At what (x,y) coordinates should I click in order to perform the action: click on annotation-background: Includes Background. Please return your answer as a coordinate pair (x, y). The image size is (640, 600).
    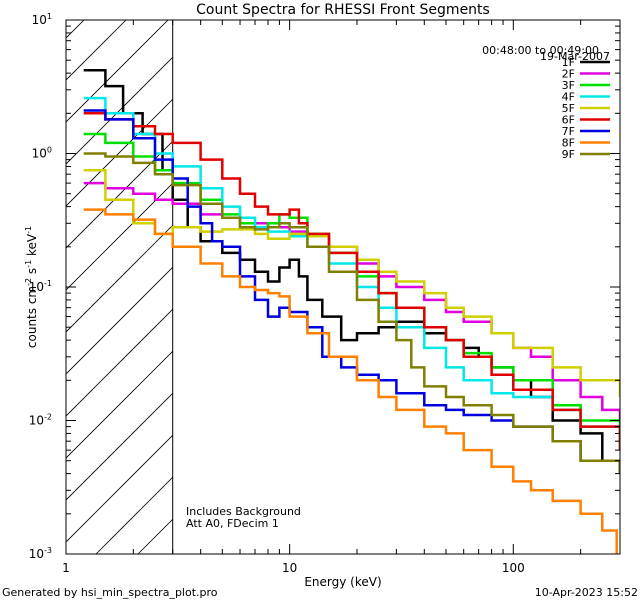
    Looking at the image, I should click on (243, 511).